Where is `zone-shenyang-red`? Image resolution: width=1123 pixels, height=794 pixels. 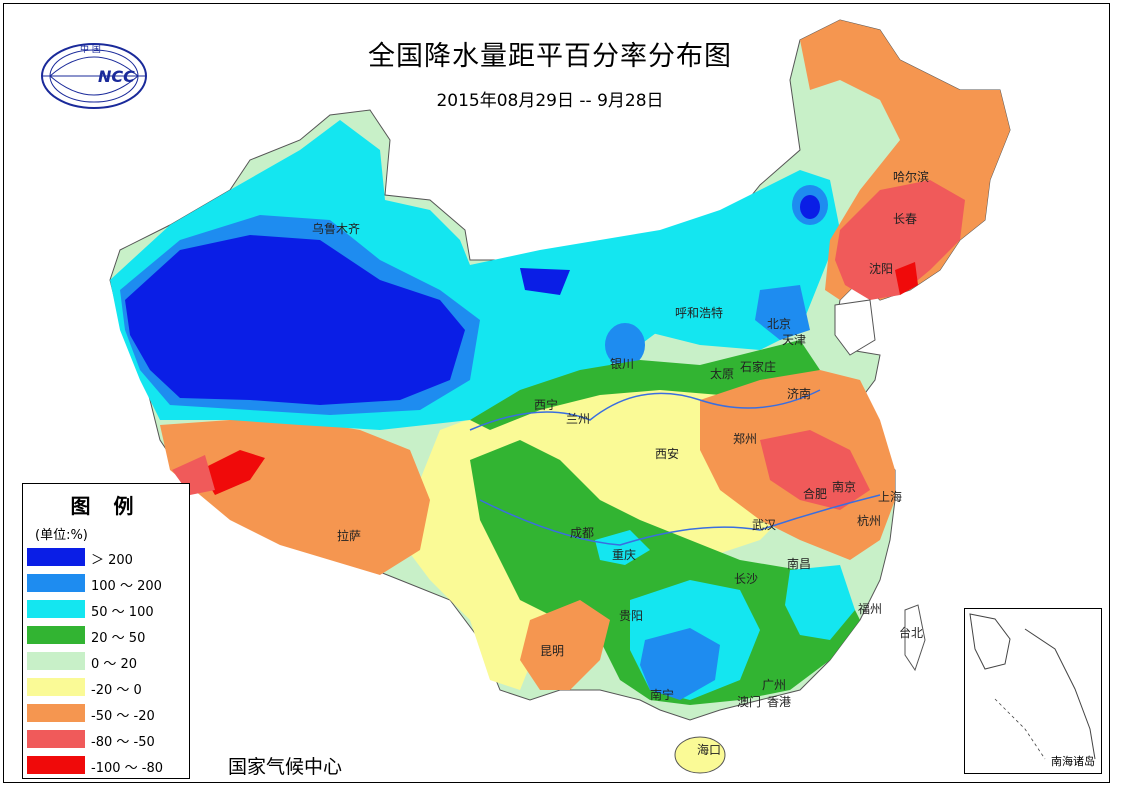 zone-shenyang-red is located at coordinates (906, 278).